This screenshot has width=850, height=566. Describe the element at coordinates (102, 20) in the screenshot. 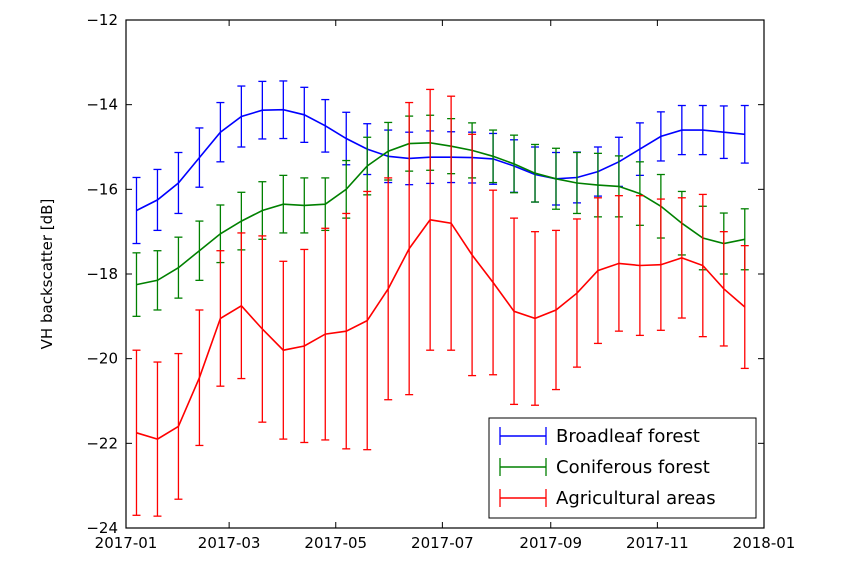

I see `y-tick-label: −12` at that location.